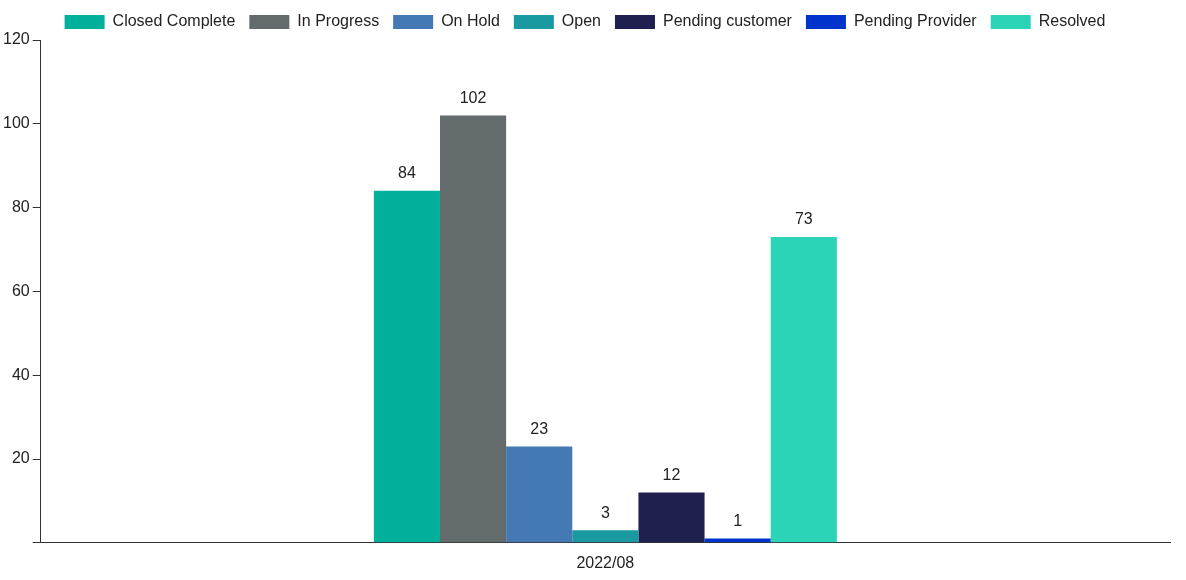 The width and height of the screenshot is (1186, 580). I want to click on data-label: 73, so click(803, 219).